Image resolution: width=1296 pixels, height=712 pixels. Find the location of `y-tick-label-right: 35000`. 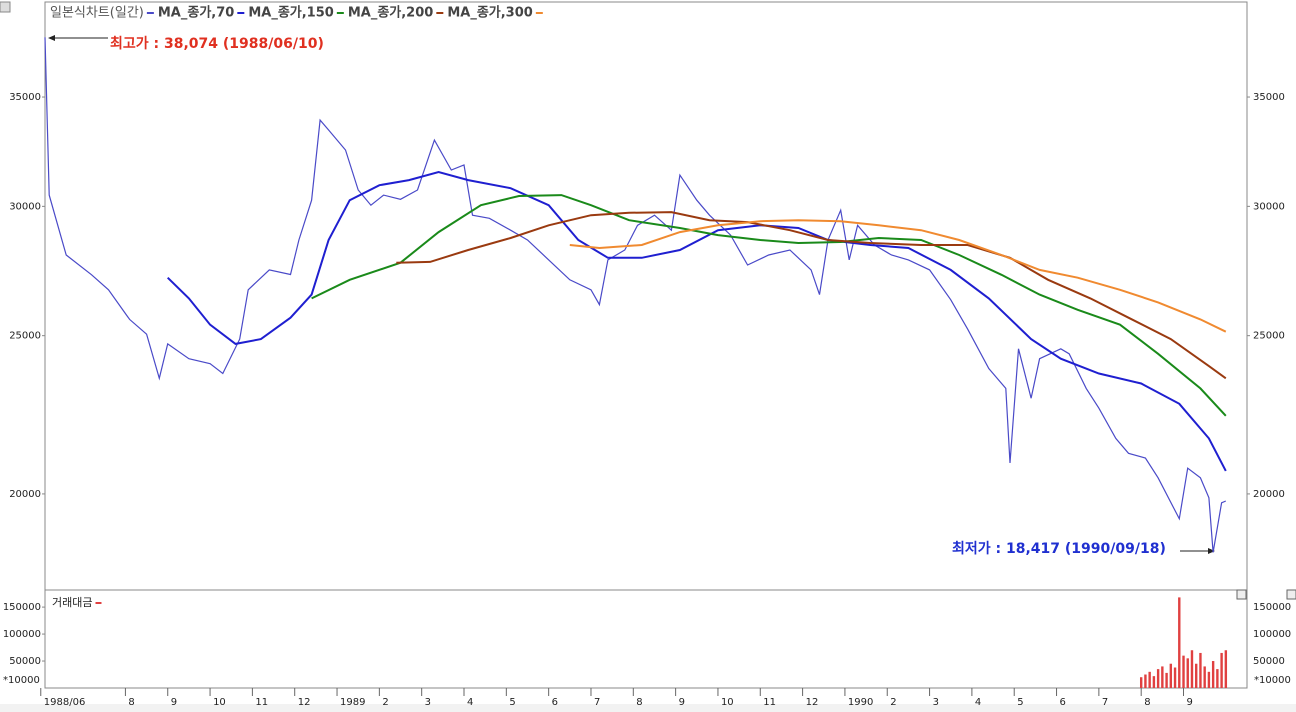

y-tick-label-right: 35000 is located at coordinates (1269, 97).